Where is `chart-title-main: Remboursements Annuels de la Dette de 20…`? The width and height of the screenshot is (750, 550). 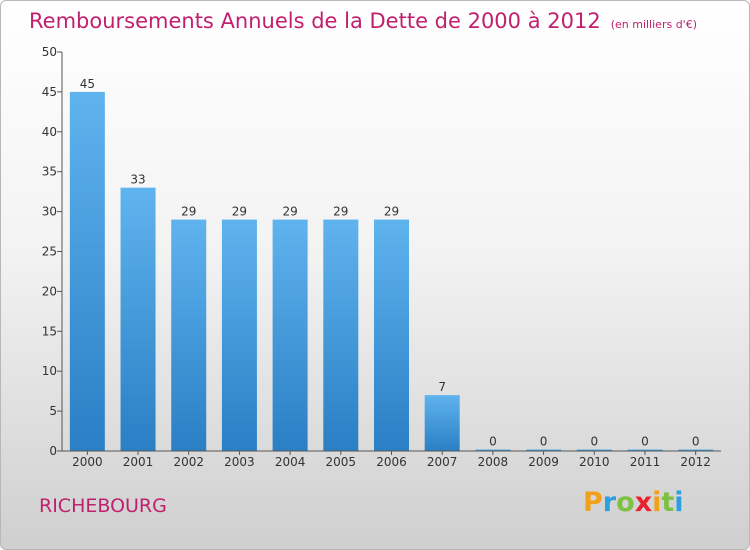 chart-title-main: Remboursements Annuels de la Dette de 20… is located at coordinates (315, 21).